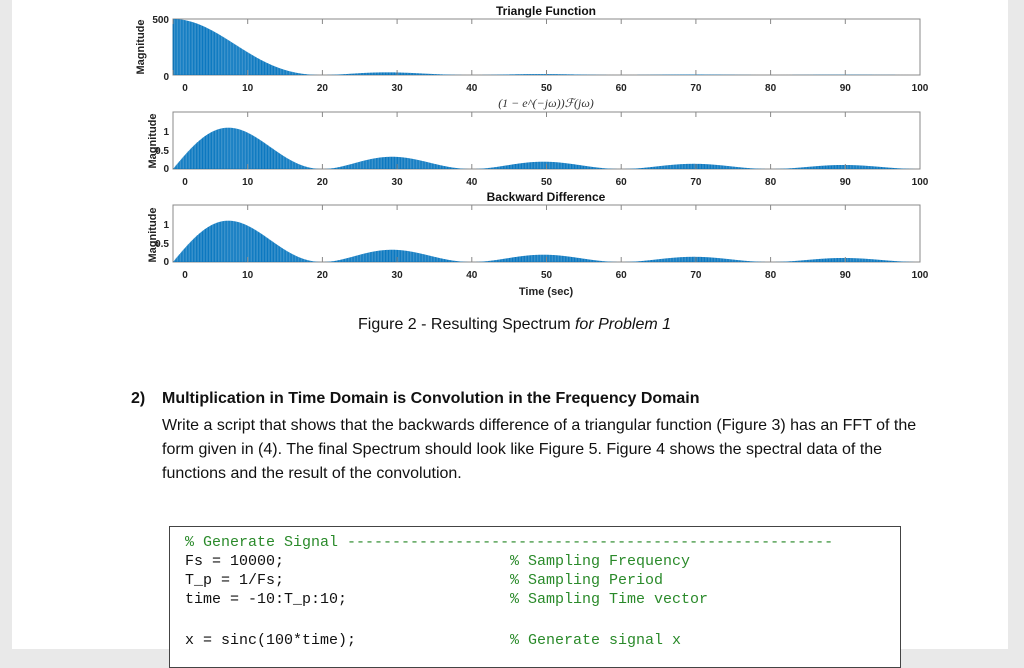 The height and width of the screenshot is (668, 1024). Describe the element at coordinates (546, 241) in the screenshot. I see `subplot-3-stems` at that location.